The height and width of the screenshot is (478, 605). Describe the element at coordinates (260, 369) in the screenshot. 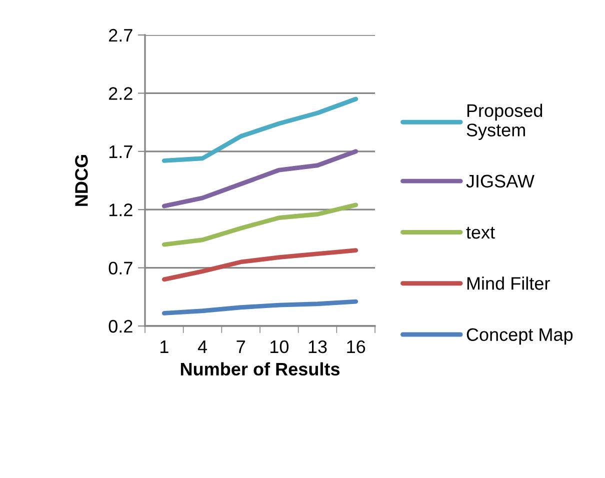

I see `x-axis-title: Number of Results` at that location.